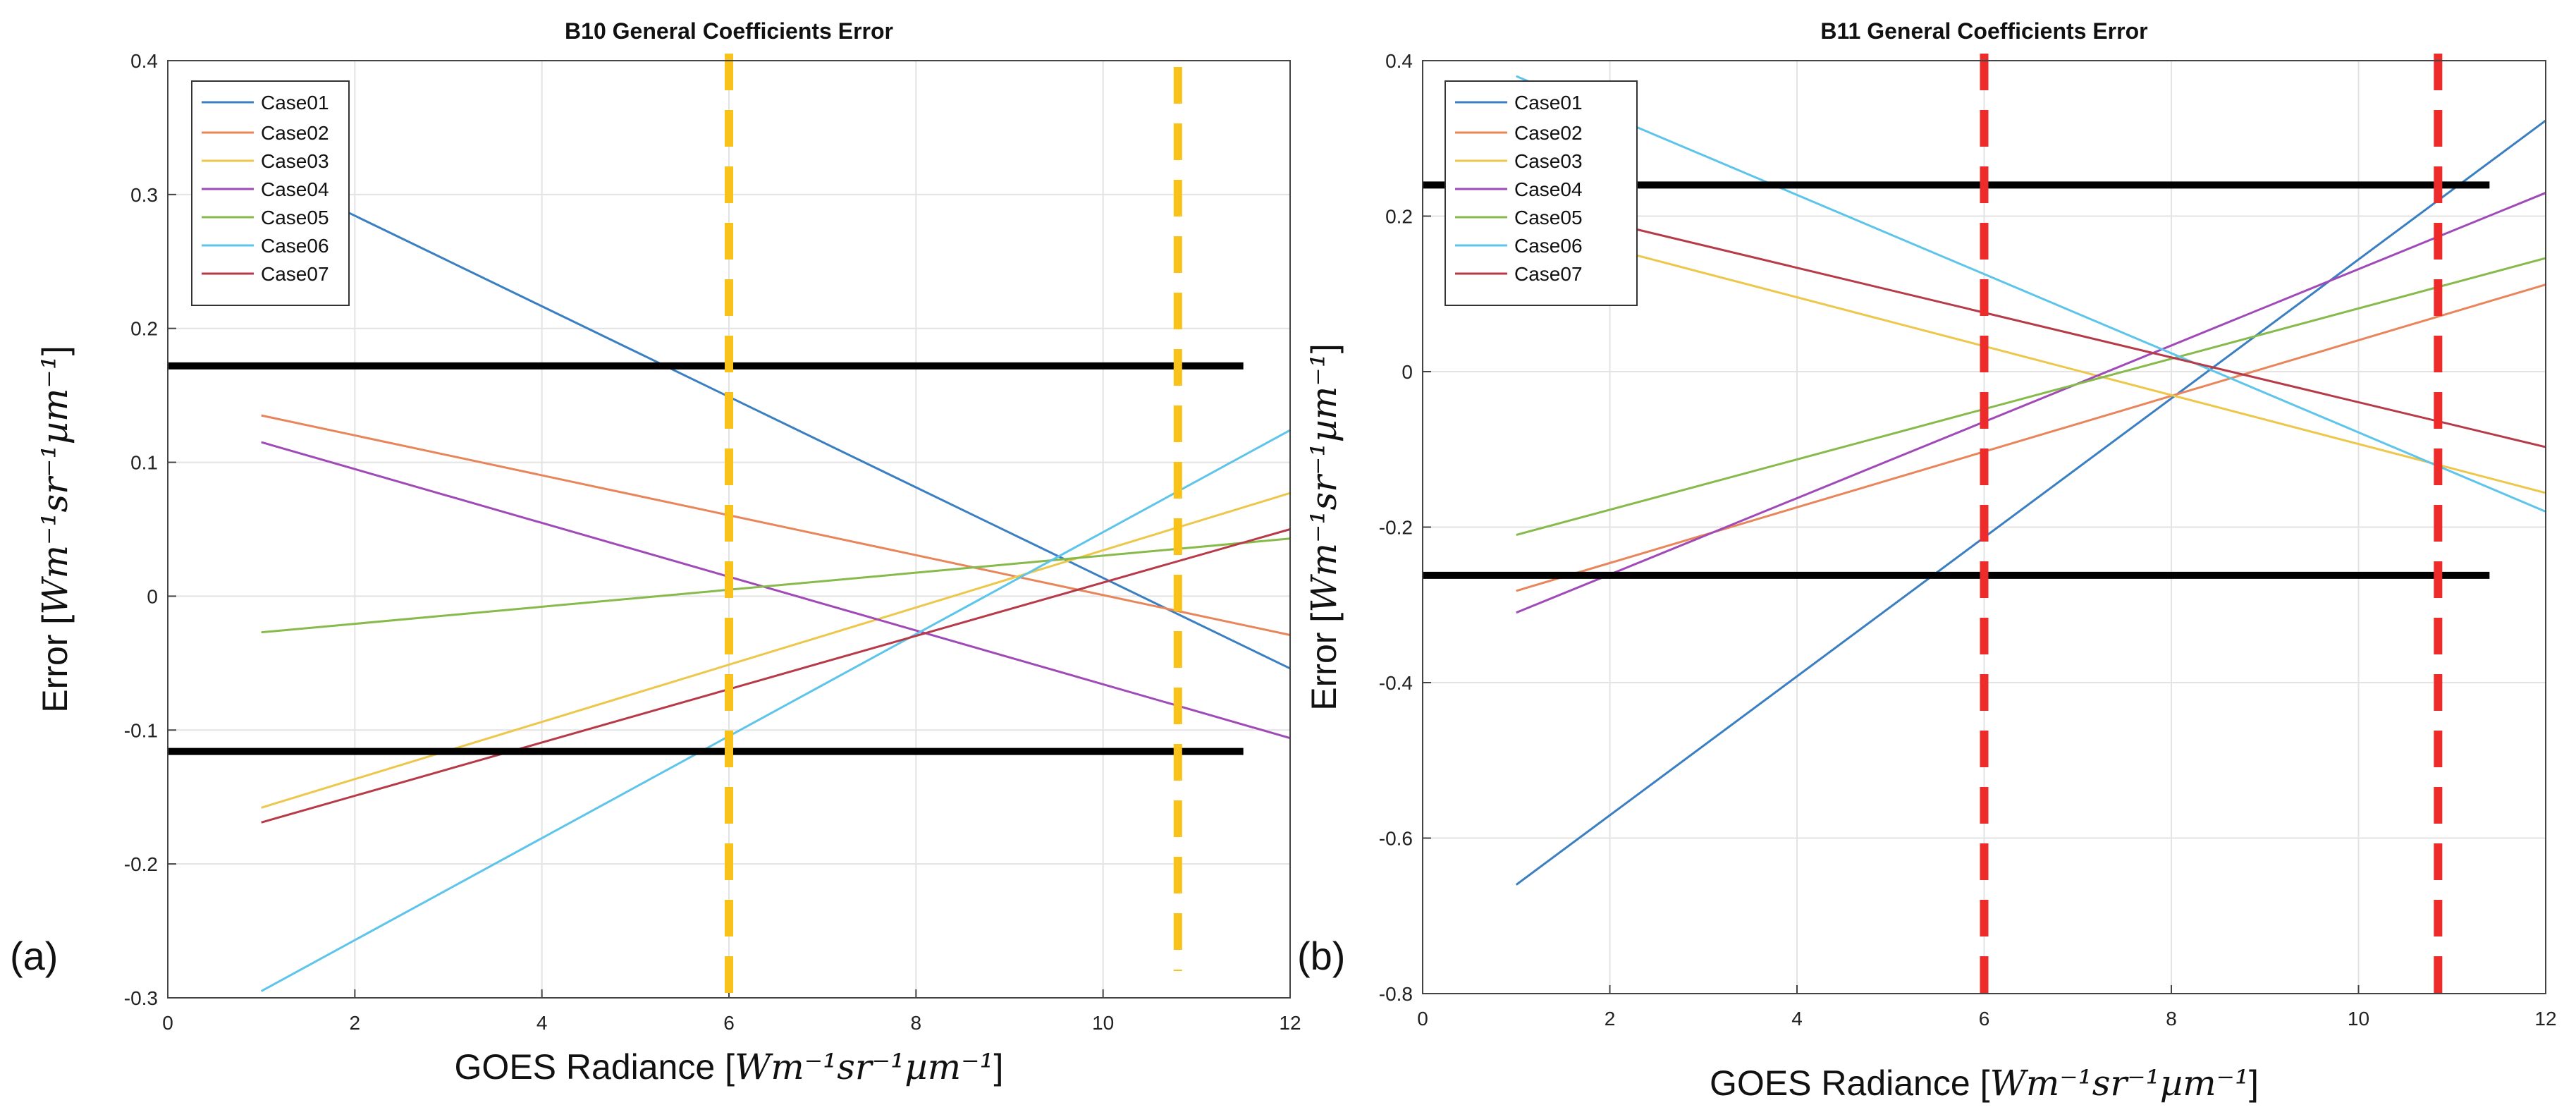 The width and height of the screenshot is (2576, 1117). What do you see at coordinates (144, 463) in the screenshot?
I see `y-tick-label: 0.1` at bounding box center [144, 463].